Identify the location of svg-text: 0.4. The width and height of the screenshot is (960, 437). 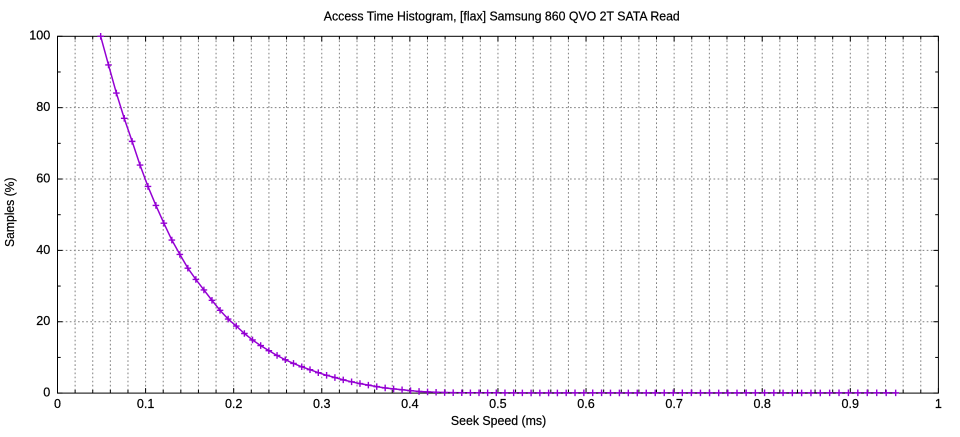
(410, 403).